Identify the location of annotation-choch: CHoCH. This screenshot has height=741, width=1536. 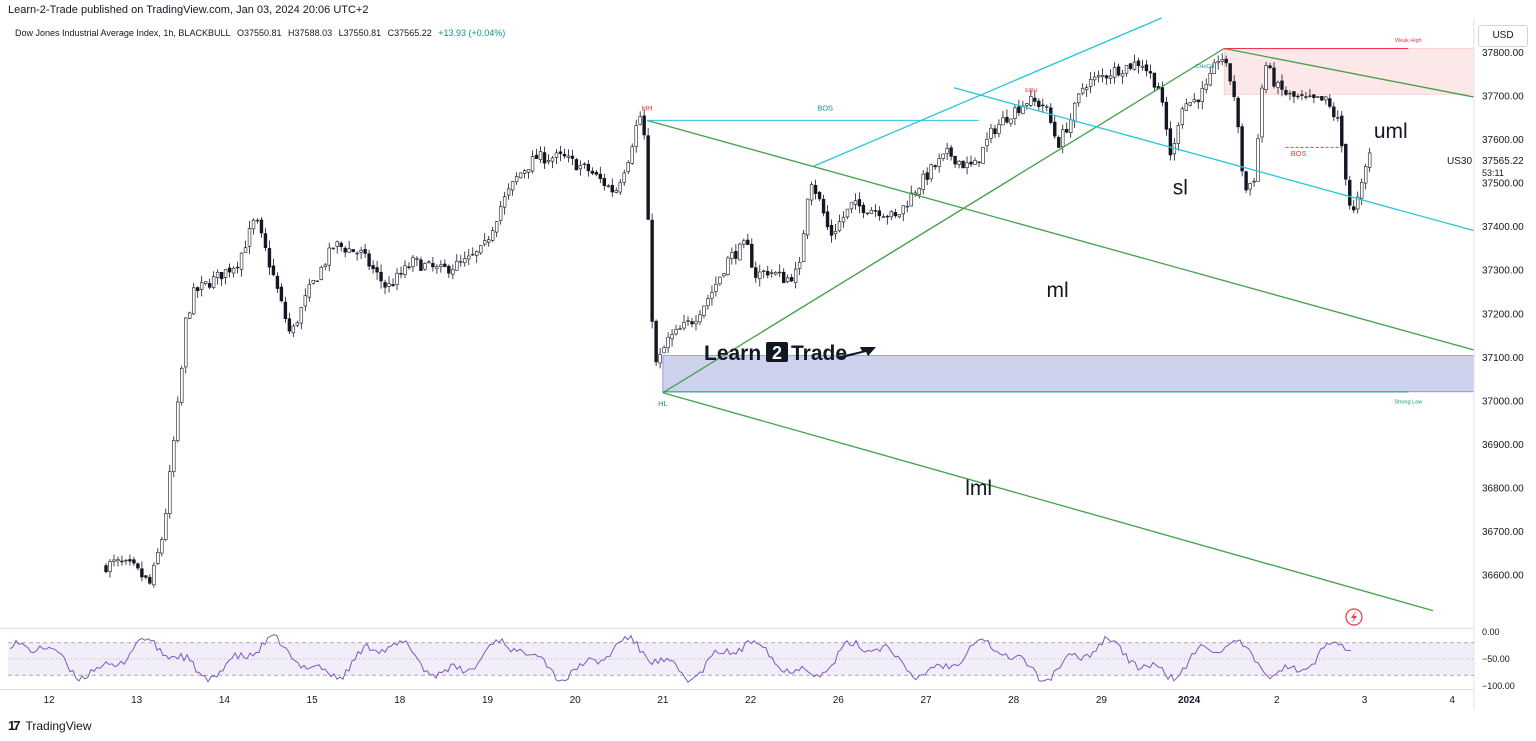
(1204, 67).